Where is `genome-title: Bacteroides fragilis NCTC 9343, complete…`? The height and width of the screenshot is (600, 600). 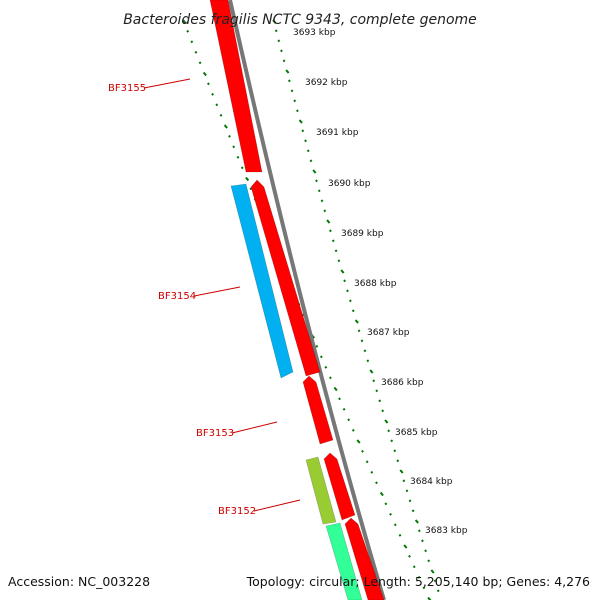 genome-title: Bacteroides fragilis NCTC 9343, complete… is located at coordinates (300, 20).